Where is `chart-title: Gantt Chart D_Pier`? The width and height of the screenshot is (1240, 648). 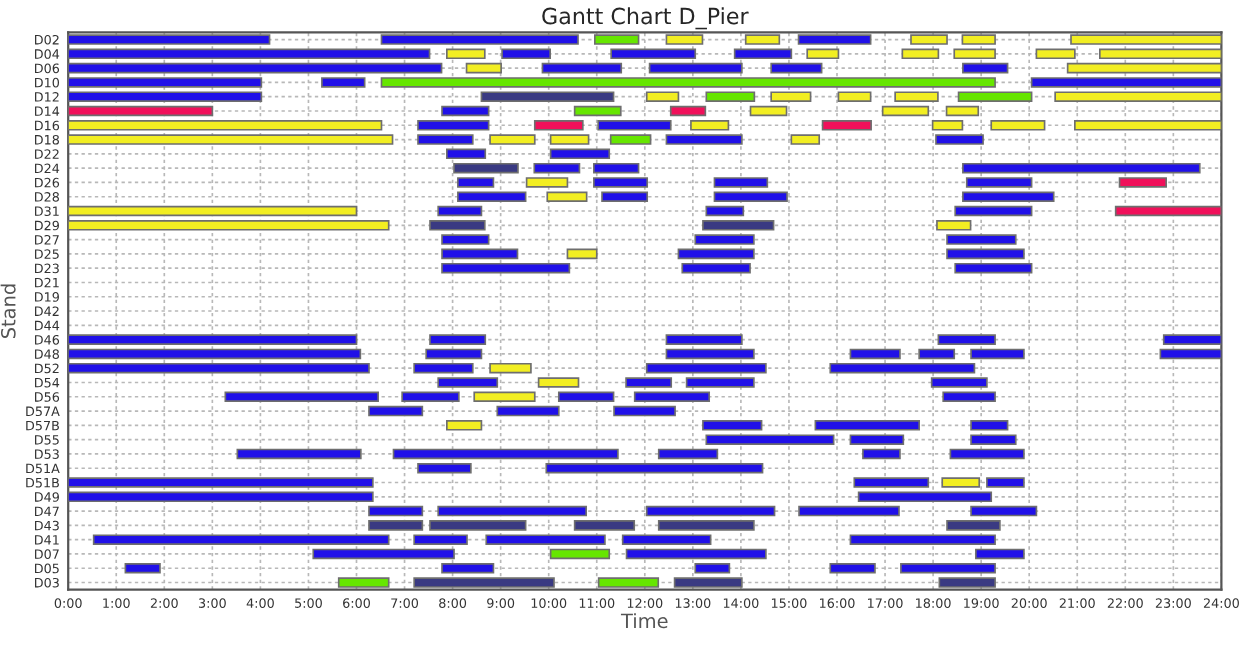
chart-title: Gantt Chart D_Pier is located at coordinates (645, 18).